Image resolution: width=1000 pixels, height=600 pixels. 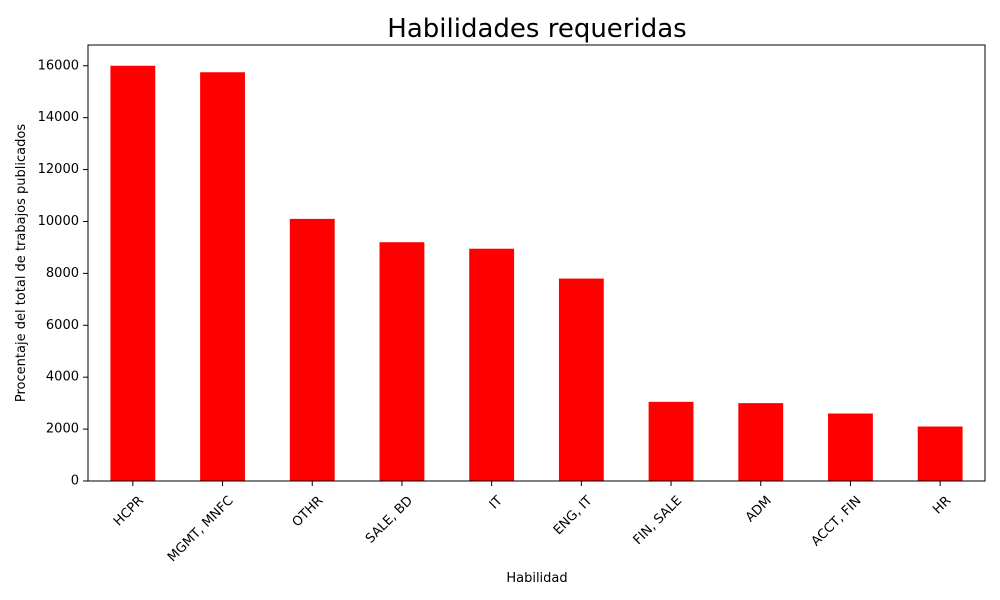 I want to click on chart-title: Habilidades requeridas, so click(x=536, y=29).